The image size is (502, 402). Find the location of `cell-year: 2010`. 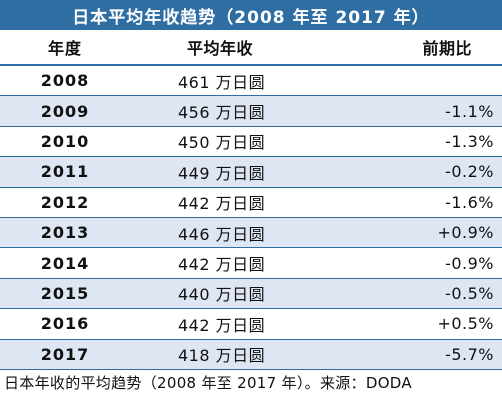

cell-year: 2010 is located at coordinates (65, 141).